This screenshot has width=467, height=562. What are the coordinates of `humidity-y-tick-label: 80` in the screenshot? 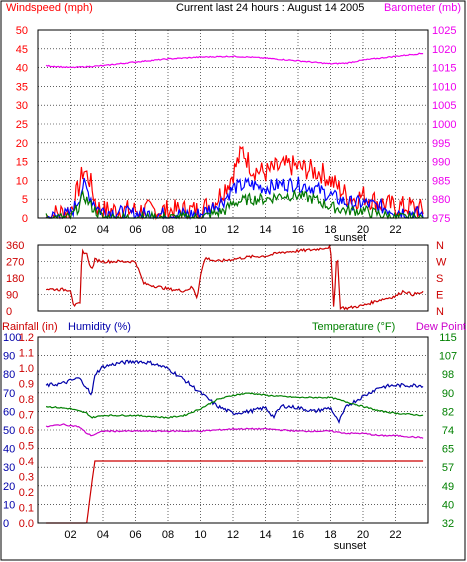 It's located at (9, 375).